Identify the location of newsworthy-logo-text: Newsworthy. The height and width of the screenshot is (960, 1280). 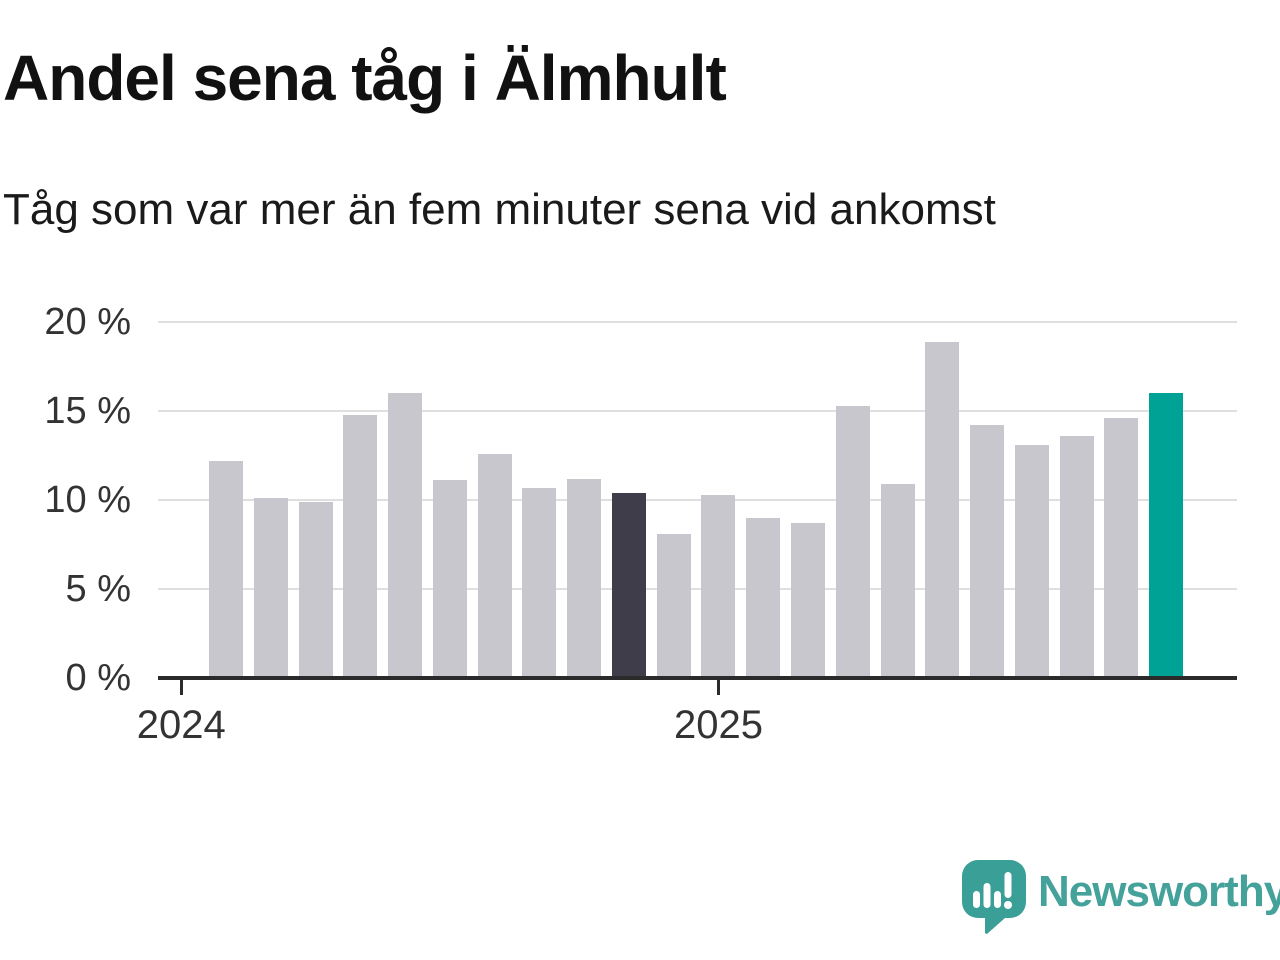
(1159, 891).